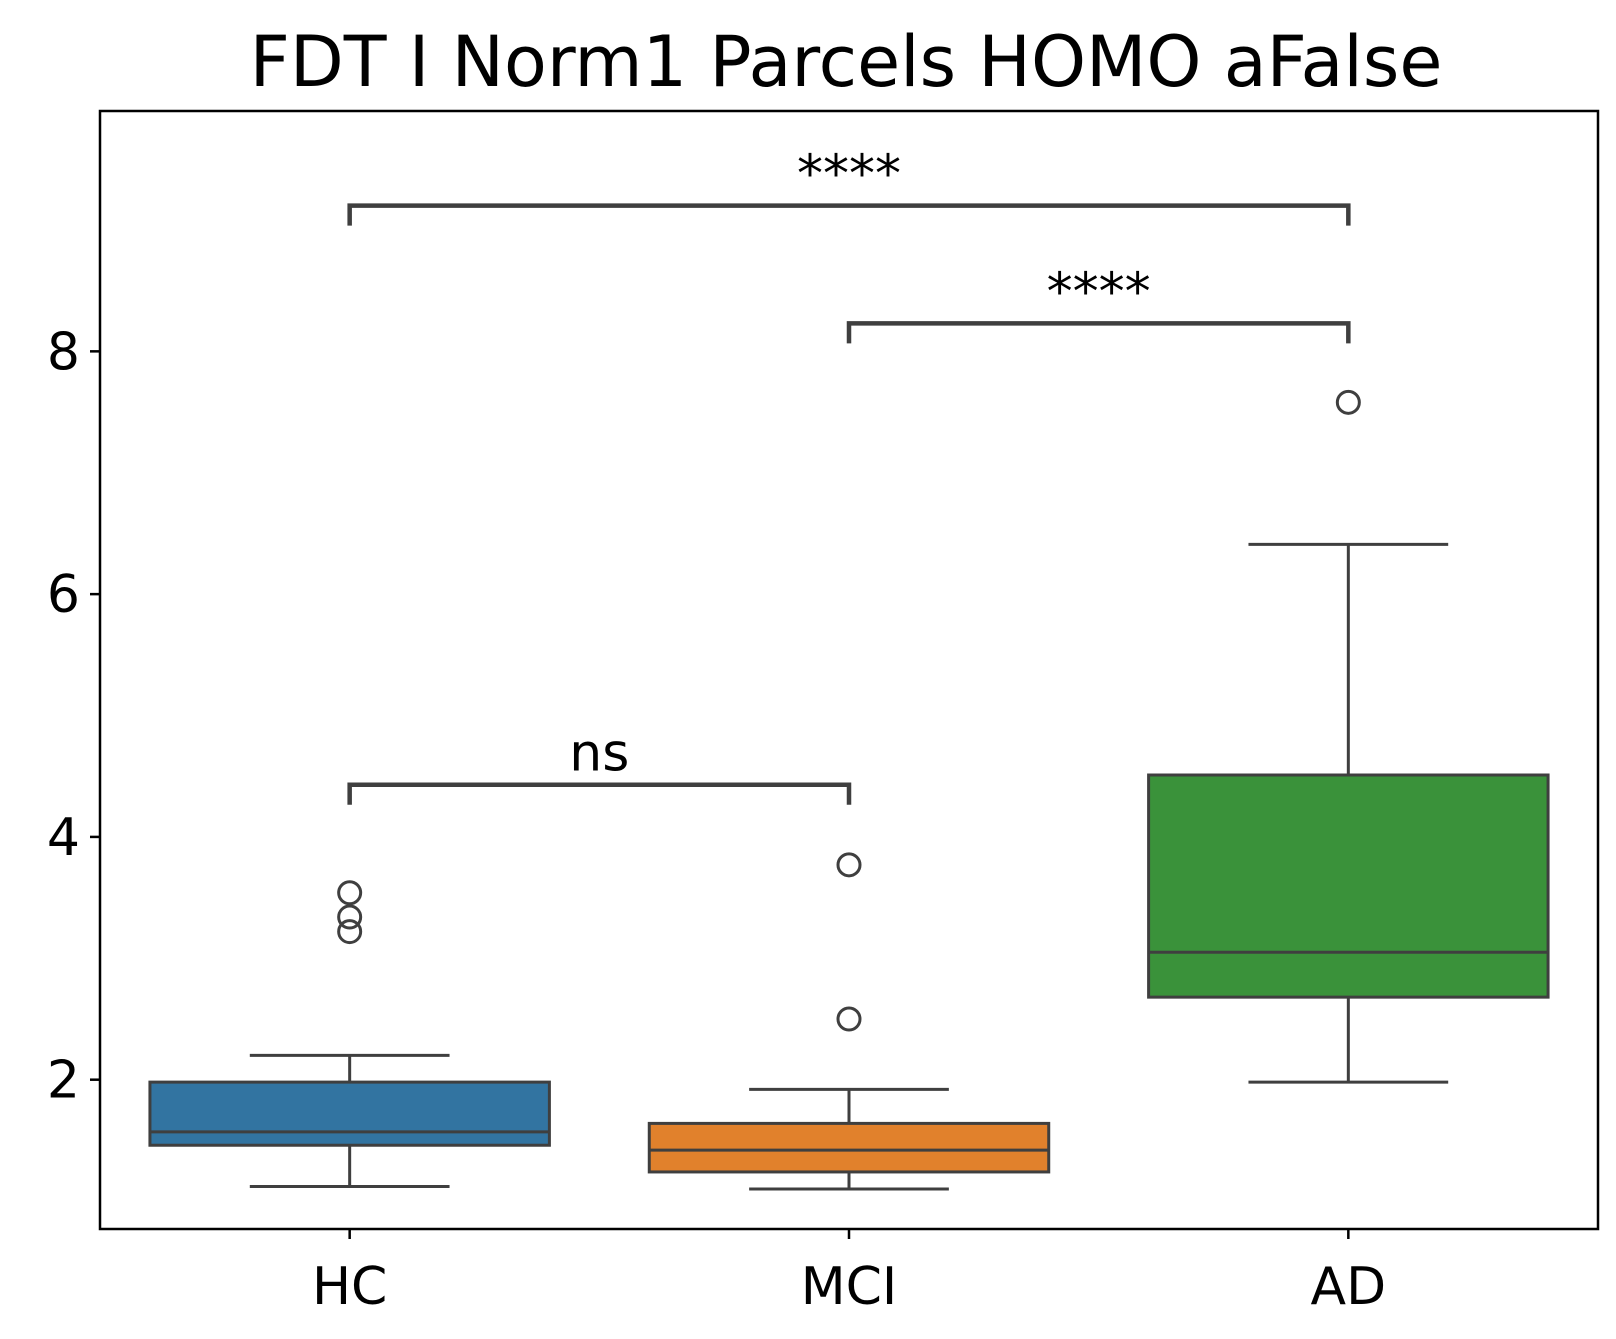  I want to click on x-tick-label: HC, so click(349, 1287).